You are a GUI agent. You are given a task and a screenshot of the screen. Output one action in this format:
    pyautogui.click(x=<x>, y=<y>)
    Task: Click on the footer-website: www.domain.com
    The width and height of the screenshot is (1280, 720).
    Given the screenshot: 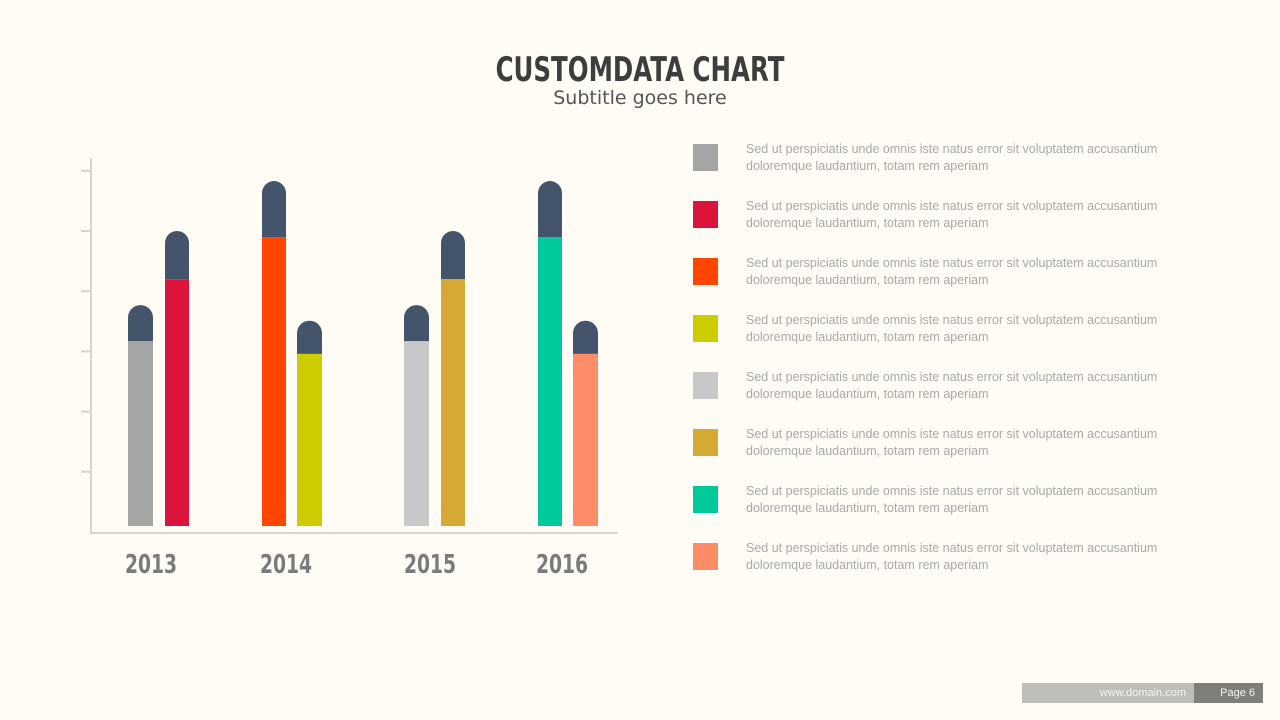 What is the action you would take?
    pyautogui.click(x=1108, y=693)
    